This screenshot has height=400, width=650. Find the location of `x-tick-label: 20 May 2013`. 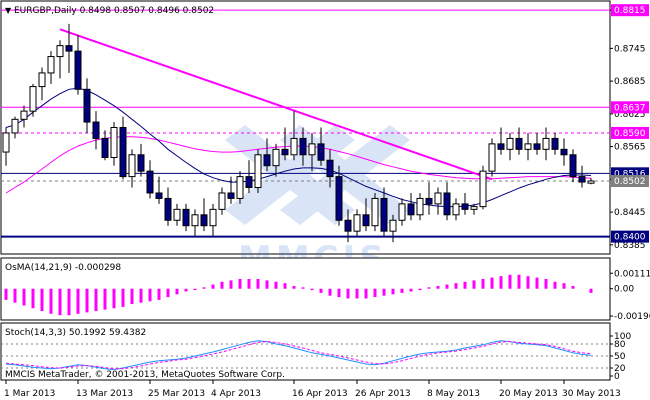

x-tick-label: 20 May 2013 is located at coordinates (528, 394).